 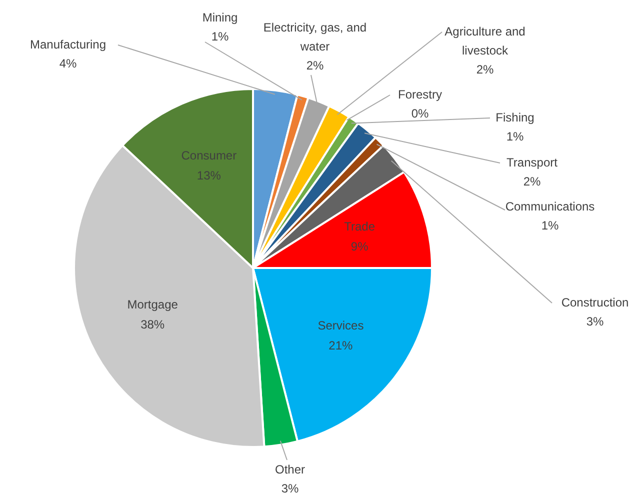 What do you see at coordinates (68, 44) in the screenshot?
I see `slice-label: Manufacturing` at bounding box center [68, 44].